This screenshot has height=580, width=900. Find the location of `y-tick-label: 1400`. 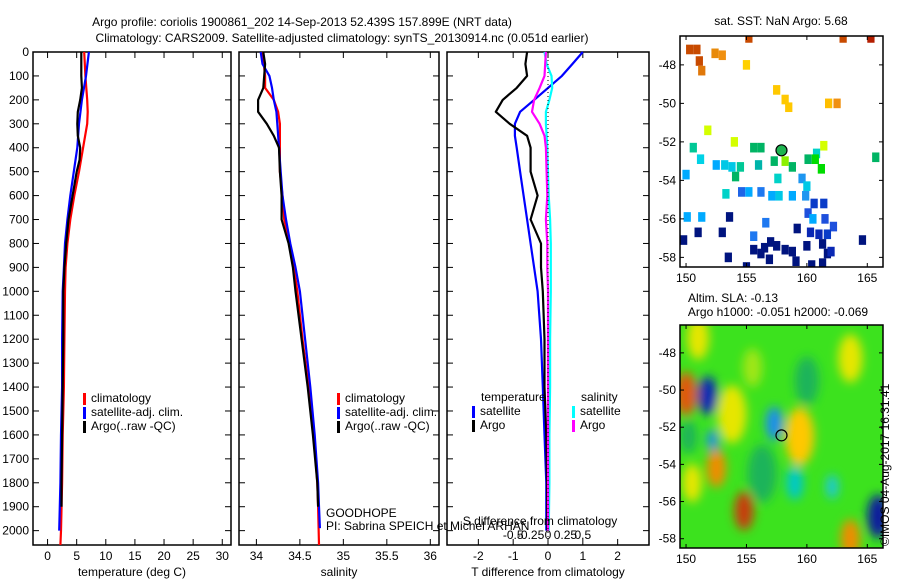

y-tick-label: 1400 is located at coordinates (15, 387).